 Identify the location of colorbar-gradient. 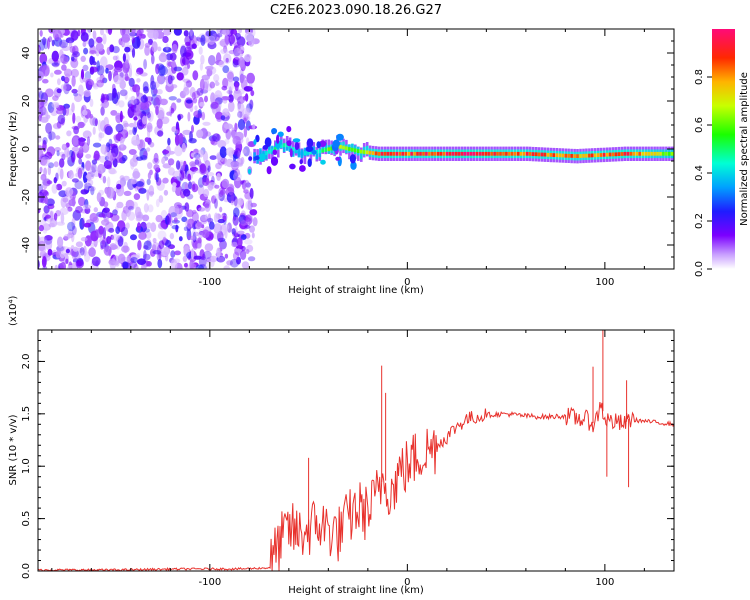
(723, 149).